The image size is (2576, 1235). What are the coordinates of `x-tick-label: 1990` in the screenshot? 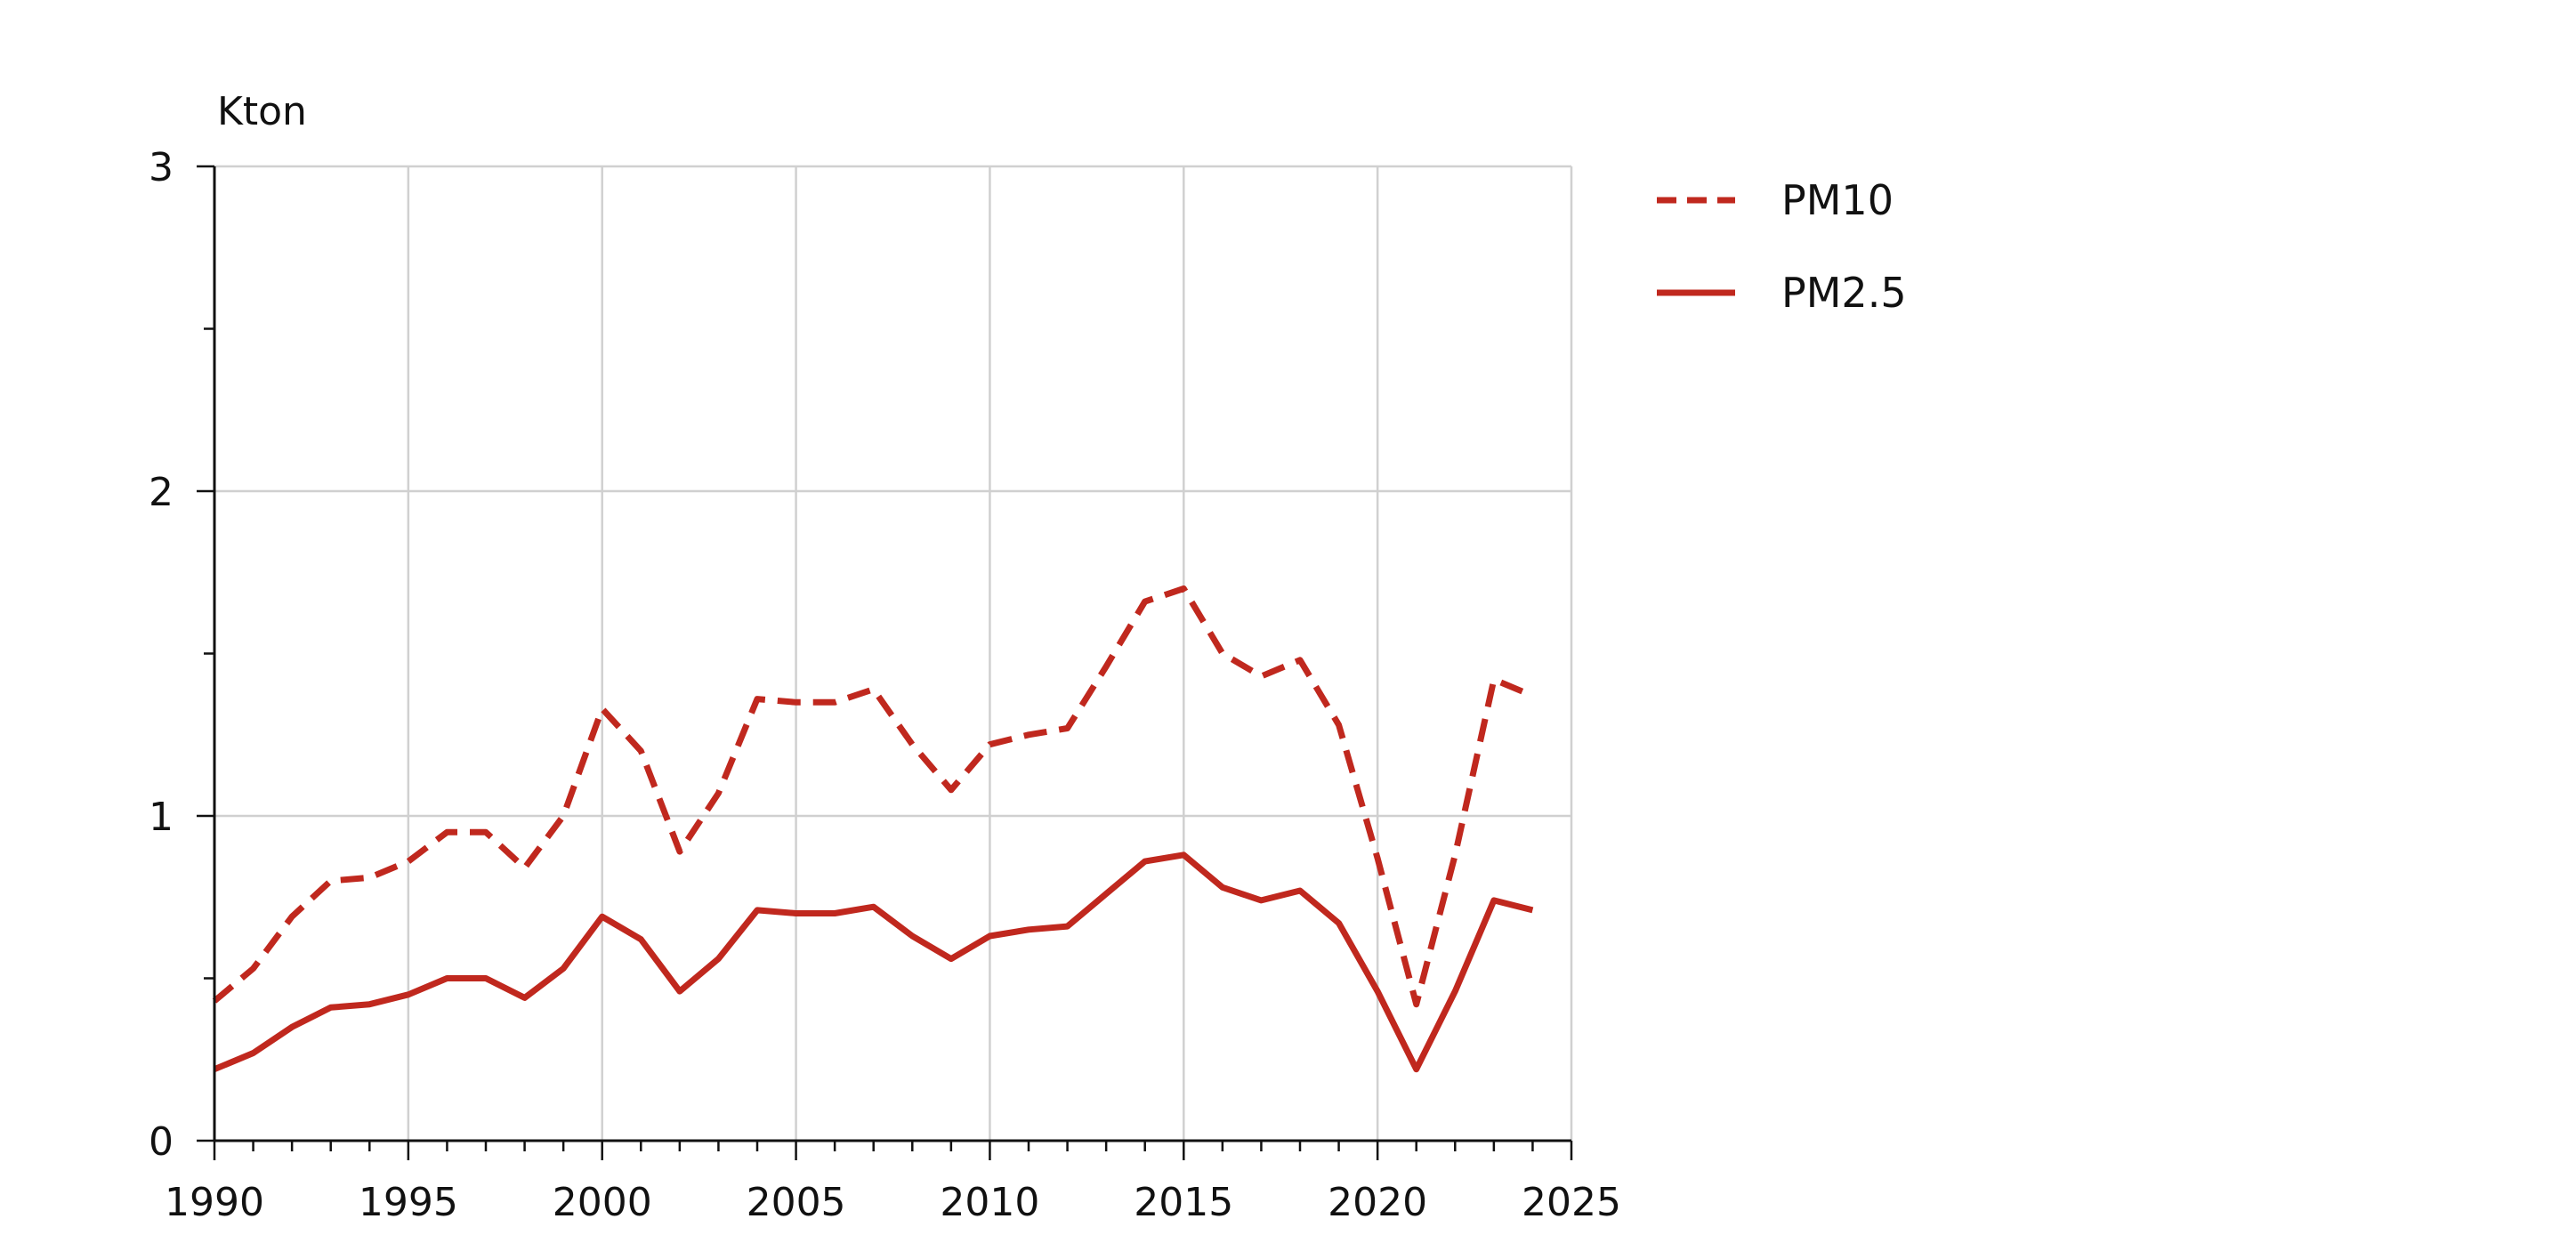 It's located at (214, 1202).